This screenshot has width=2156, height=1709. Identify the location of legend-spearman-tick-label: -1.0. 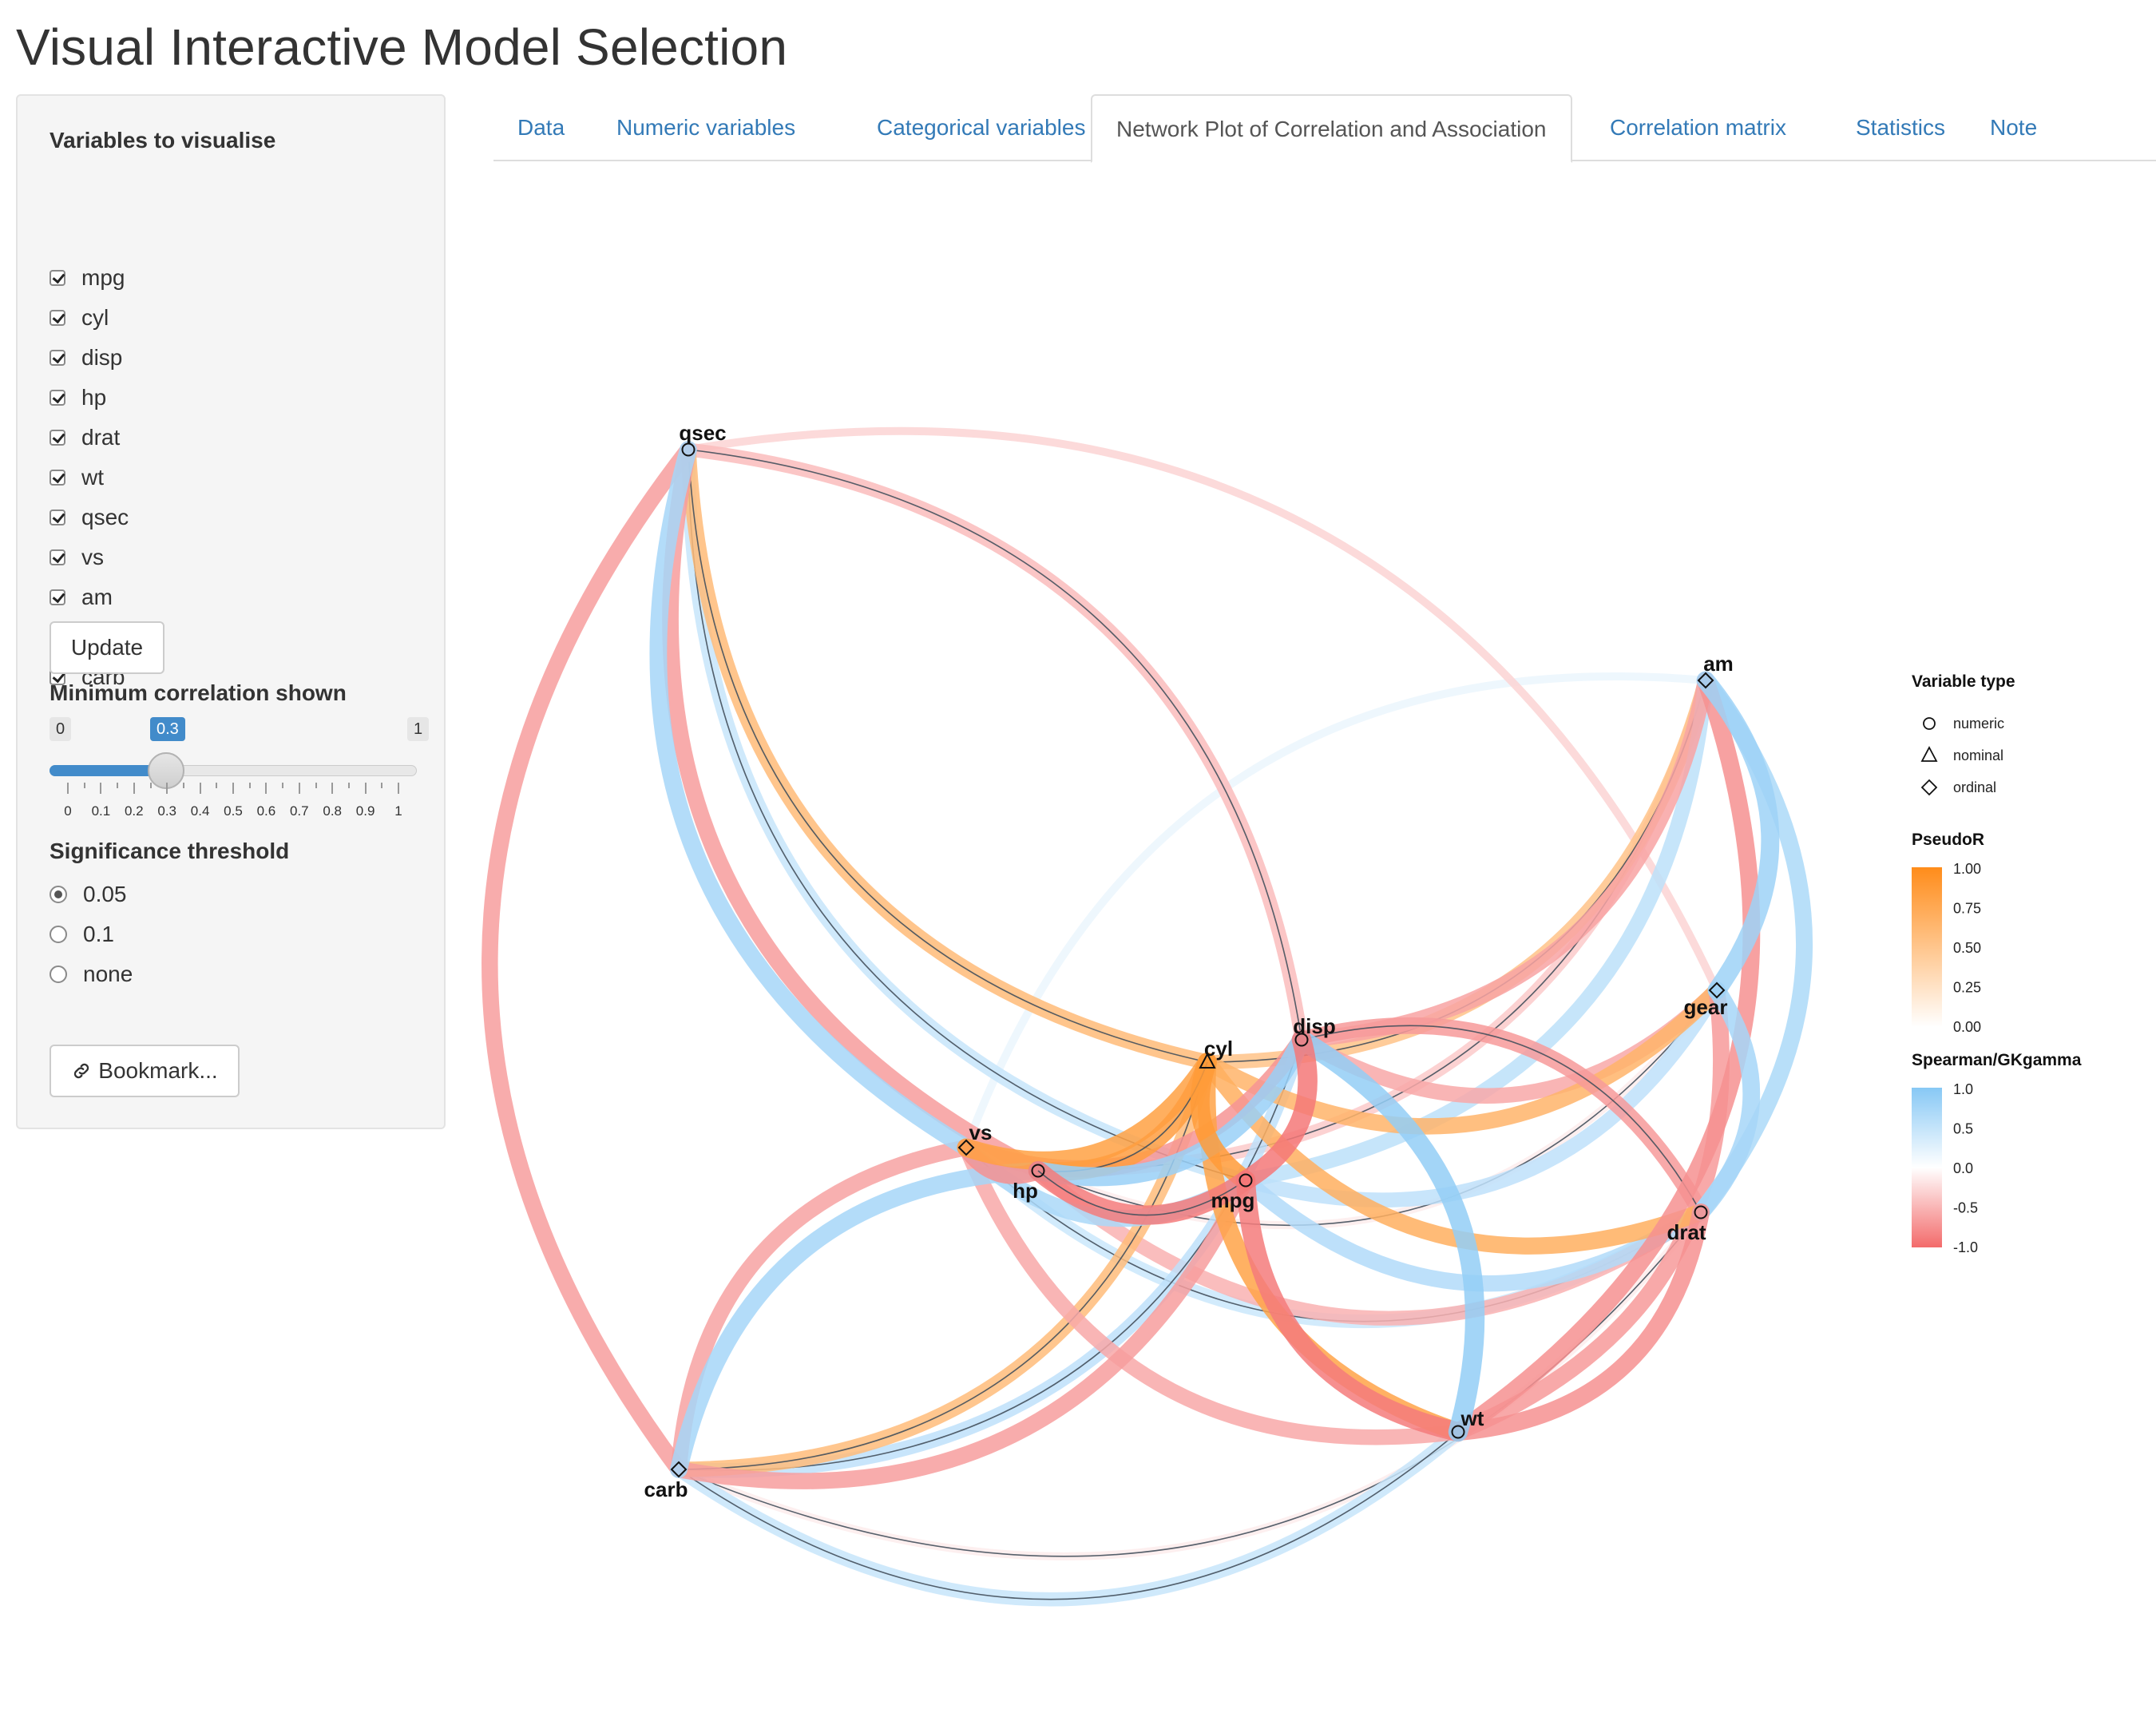
(1965, 1247).